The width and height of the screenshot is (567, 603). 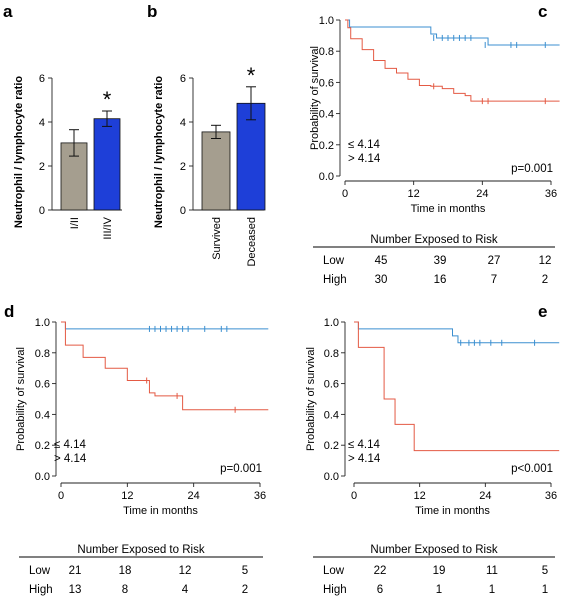 I want to click on y-tick-label-a: 2, so click(x=42, y=167).